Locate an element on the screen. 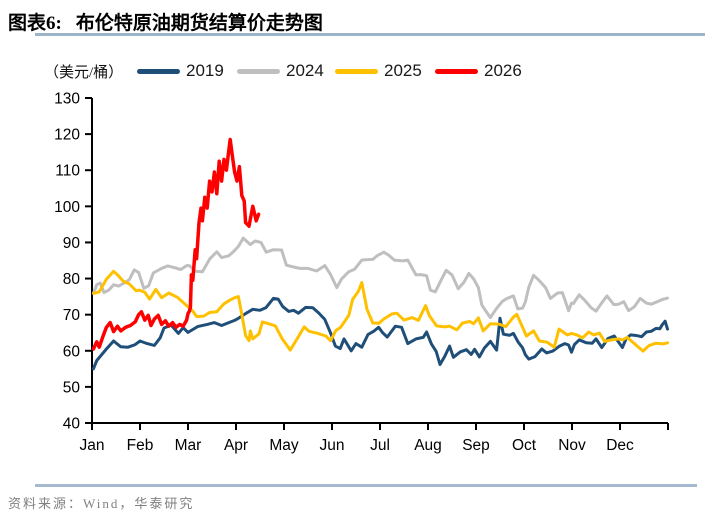 The height and width of the screenshot is (522, 720). y-tick-label: 50 is located at coordinates (72, 387).